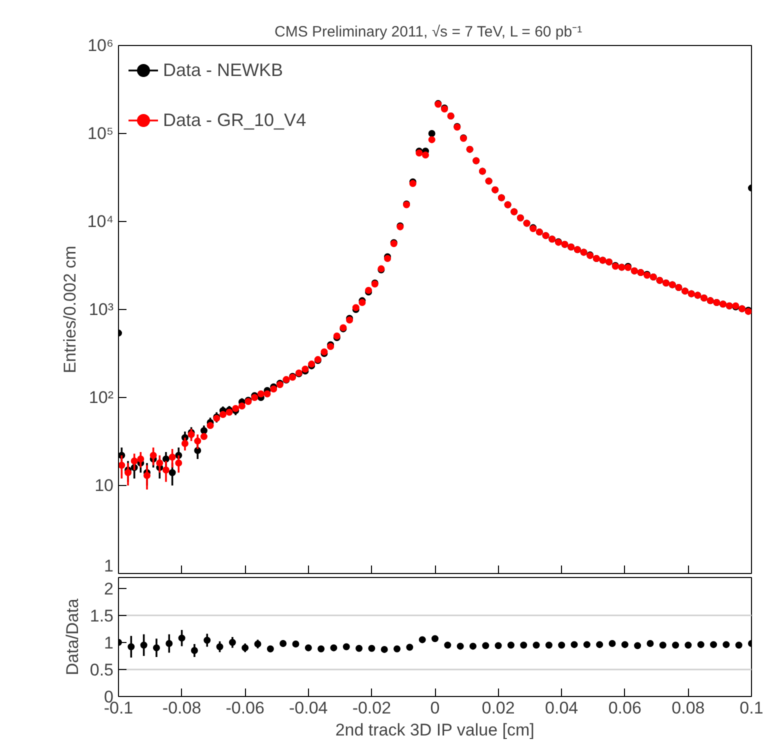 This screenshot has height=756, width=773. I want to click on y-tick-label: 10⁴, so click(100, 221).